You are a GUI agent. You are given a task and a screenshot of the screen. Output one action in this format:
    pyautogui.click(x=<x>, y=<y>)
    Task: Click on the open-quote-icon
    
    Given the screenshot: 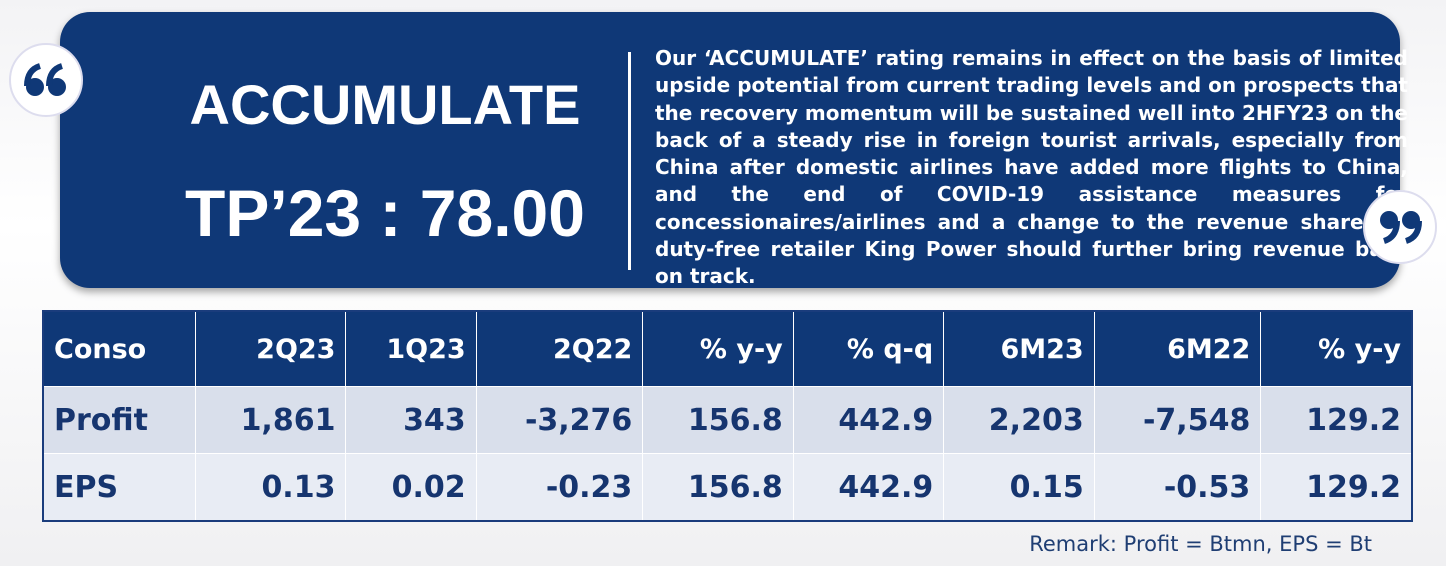 What is the action you would take?
    pyautogui.click(x=46, y=80)
    